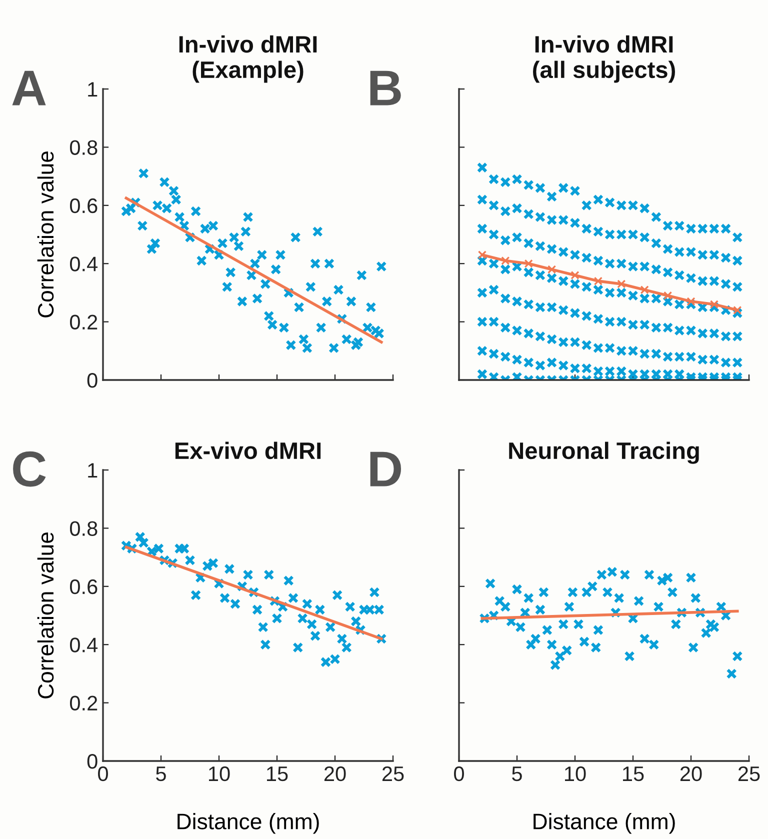  What do you see at coordinates (749, 774) in the screenshot?
I see `x-tick-label: 25` at bounding box center [749, 774].